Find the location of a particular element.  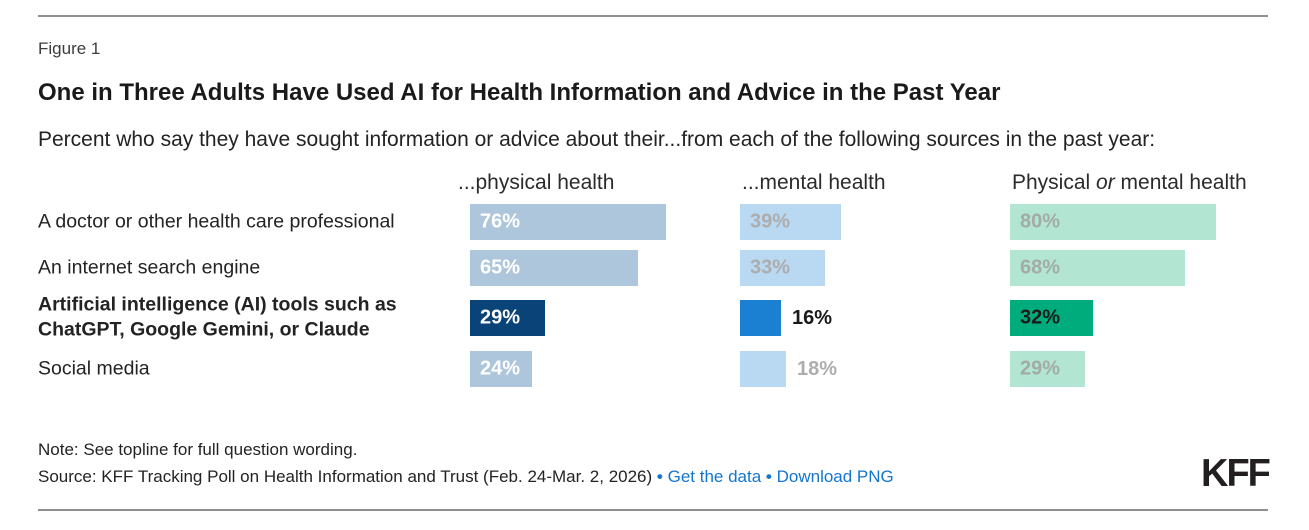

download-png-link: Download PNG is located at coordinates (835, 476).